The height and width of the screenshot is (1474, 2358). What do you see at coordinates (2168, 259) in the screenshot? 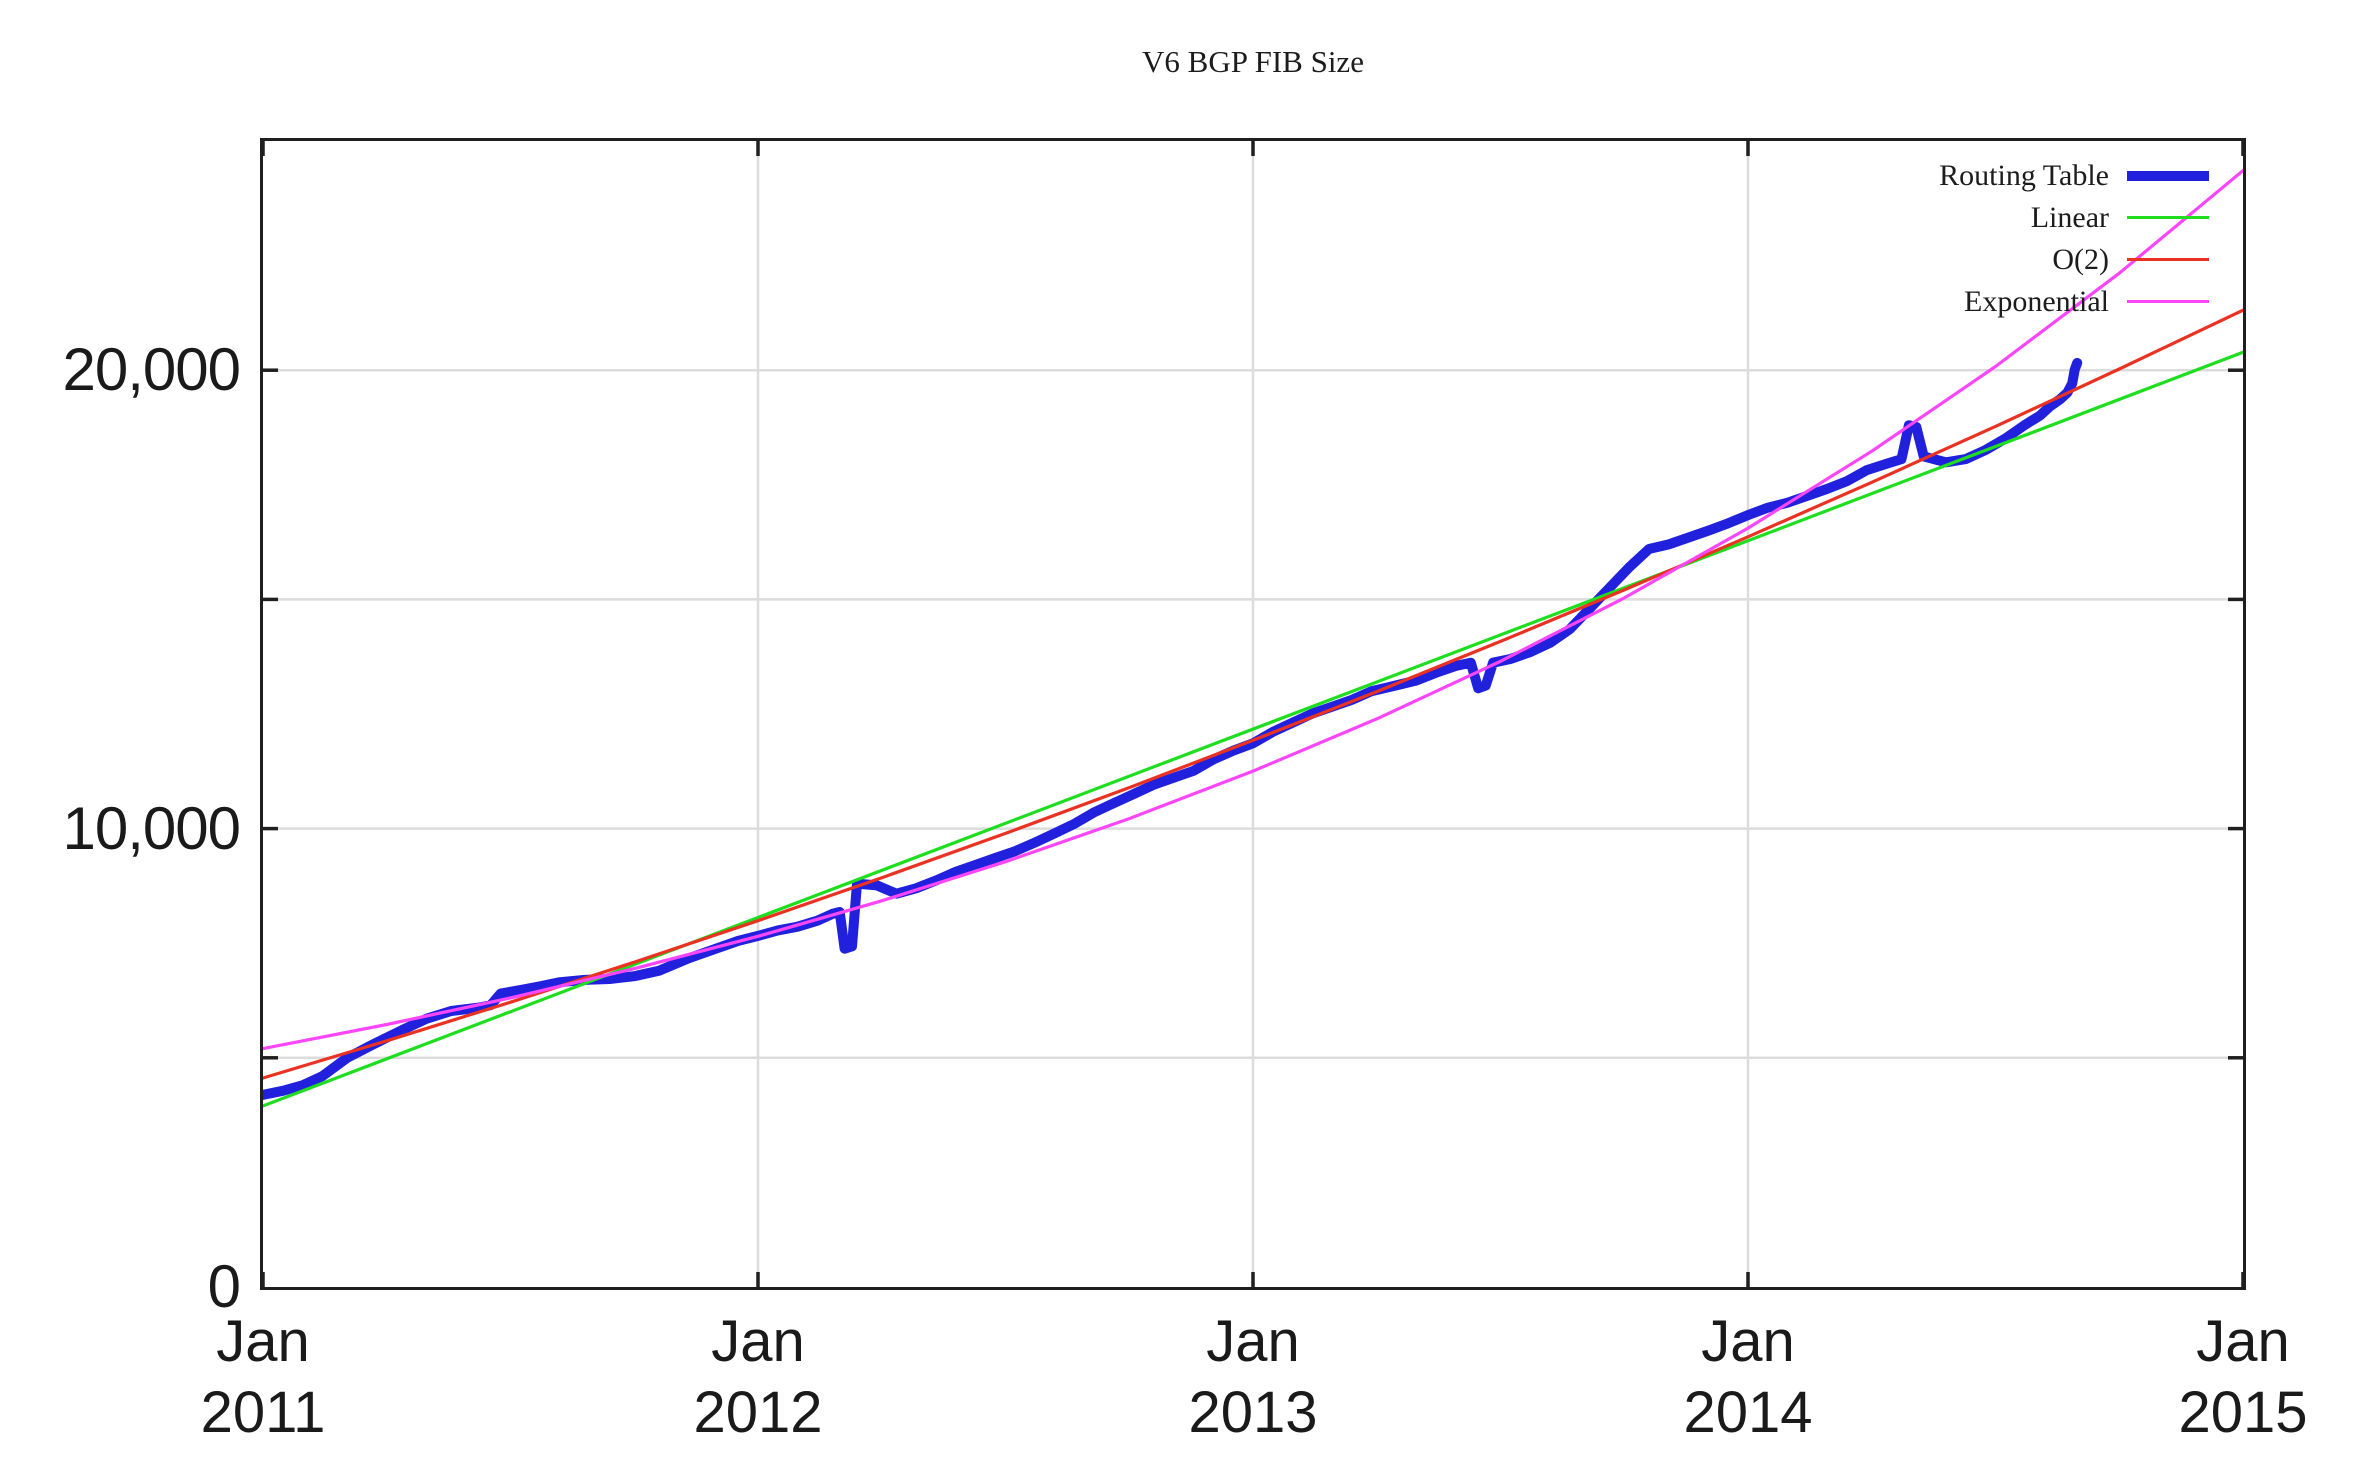
I see `legend-sample-o2` at bounding box center [2168, 259].